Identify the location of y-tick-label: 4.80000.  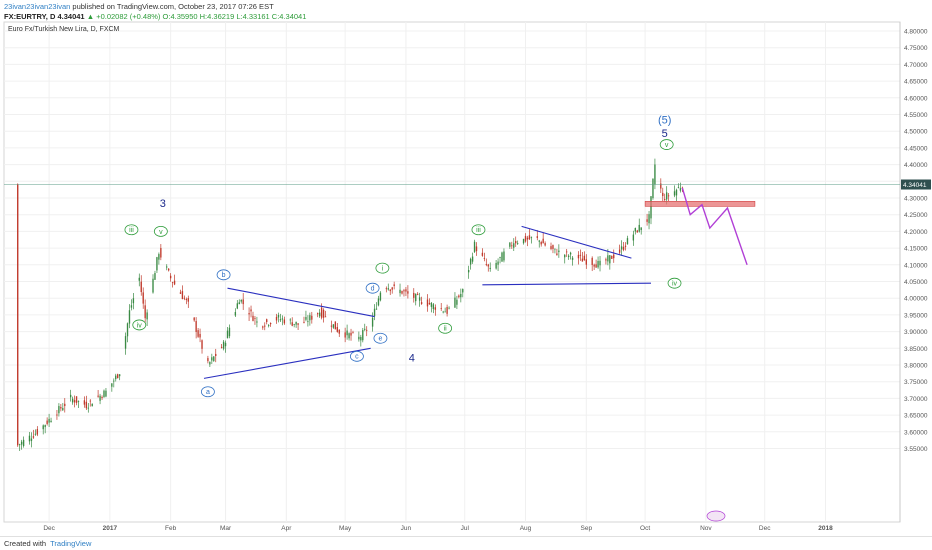
(916, 32).